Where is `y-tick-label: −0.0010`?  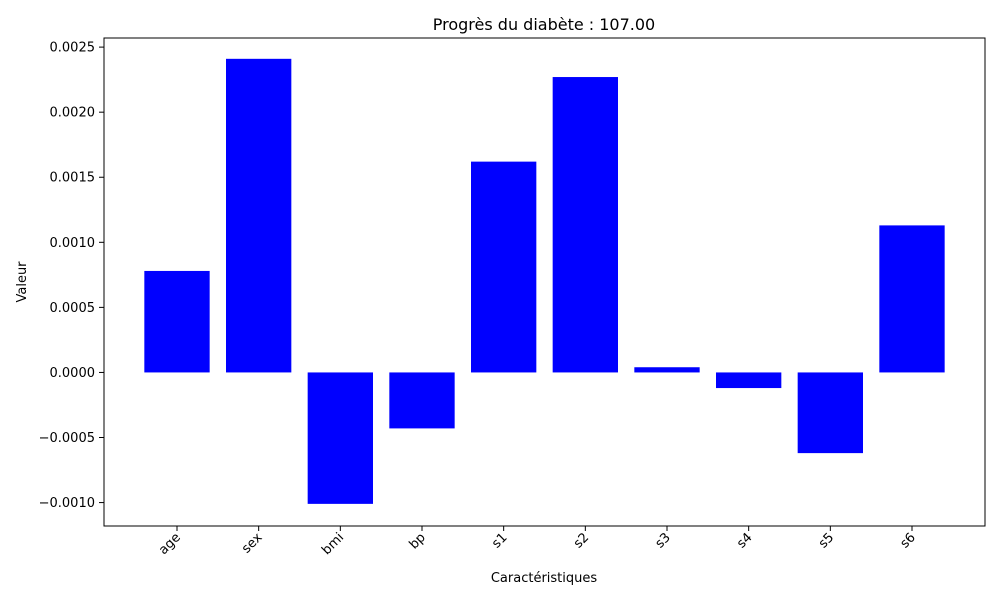 y-tick-label: −0.0010 is located at coordinates (67, 503).